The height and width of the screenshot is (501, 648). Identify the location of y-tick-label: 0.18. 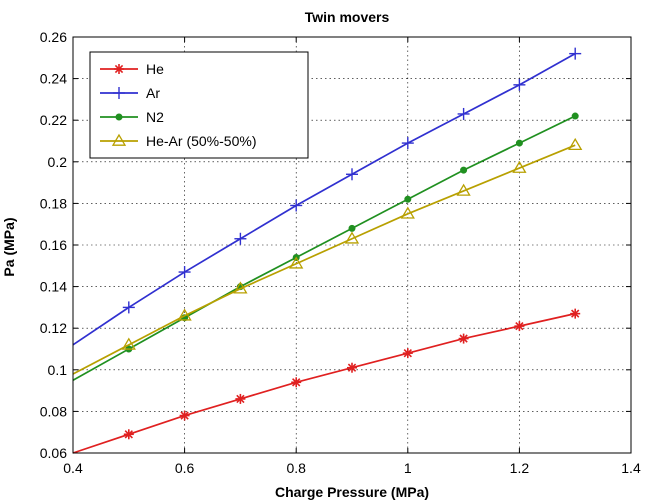
(53, 203).